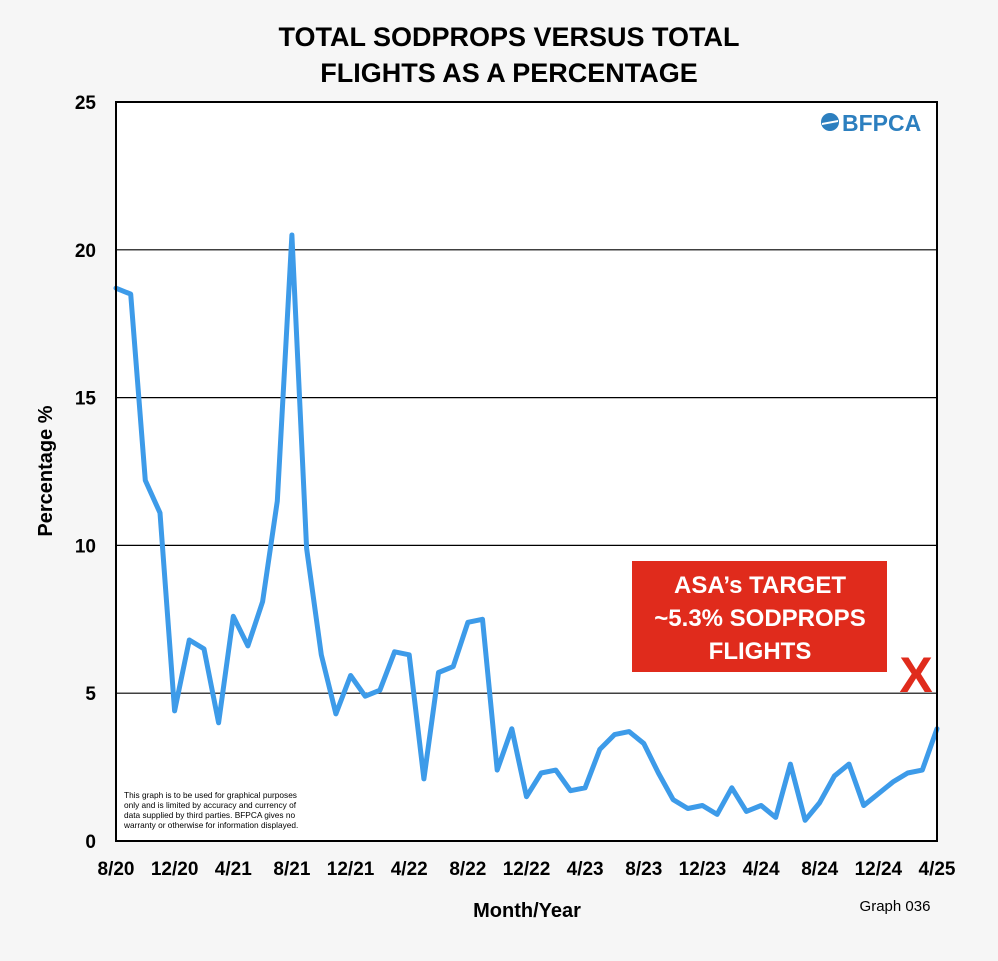 Image resolution: width=998 pixels, height=961 pixels. Describe the element at coordinates (881, 123) in the screenshot. I see `logo-text: BFPCA` at that location.